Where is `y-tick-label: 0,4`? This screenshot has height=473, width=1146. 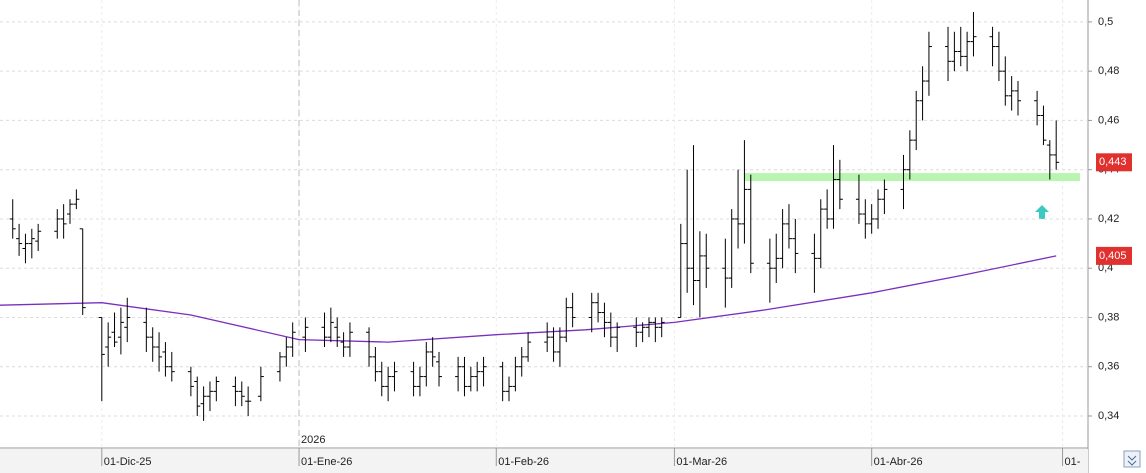 y-tick-label: 0,4 is located at coordinates (1105, 268).